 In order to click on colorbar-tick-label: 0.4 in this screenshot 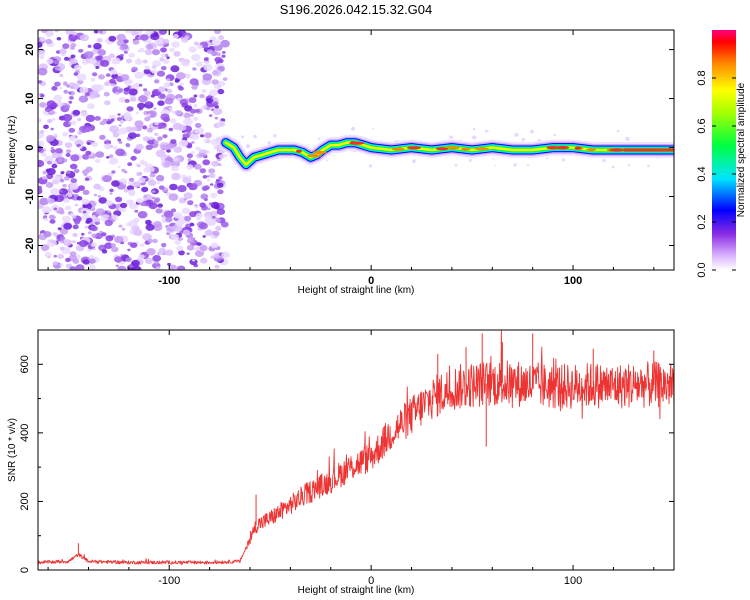, I will do `click(702, 173)`.